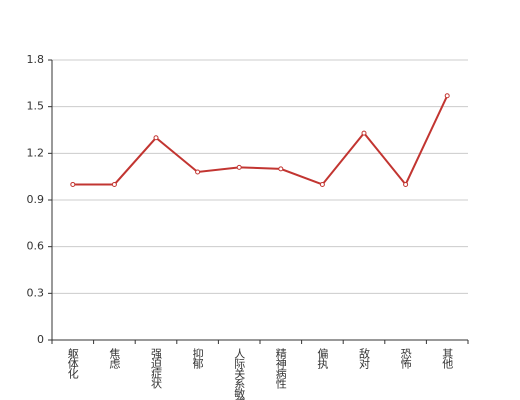 The height and width of the screenshot is (400, 520). Describe the element at coordinates (36, 292) in the screenshot. I see `y-tick-label: 0.3` at that location.